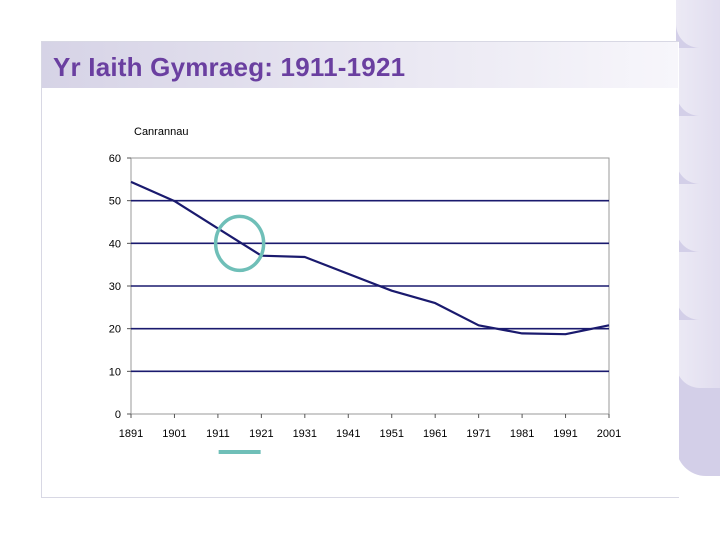 The width and height of the screenshot is (720, 540). Describe the element at coordinates (115, 287) in the screenshot. I see `y-tick-label: 30` at that location.